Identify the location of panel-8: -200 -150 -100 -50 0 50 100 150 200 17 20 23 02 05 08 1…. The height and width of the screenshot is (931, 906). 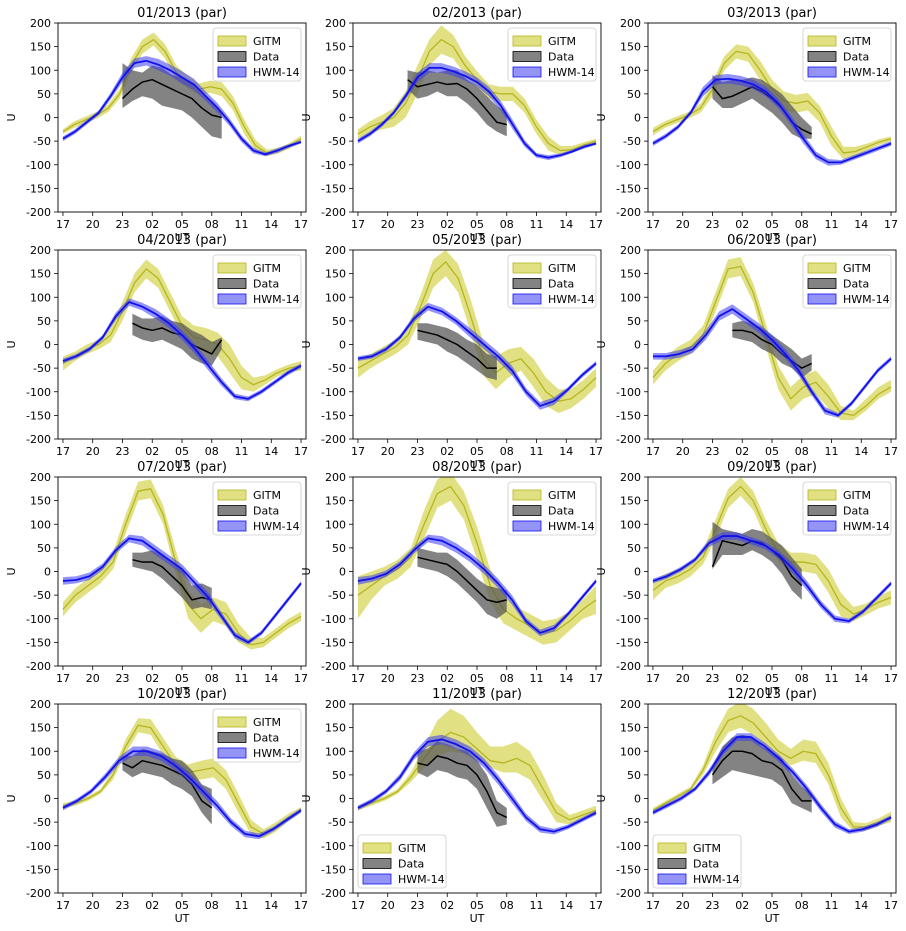
(451, 579).